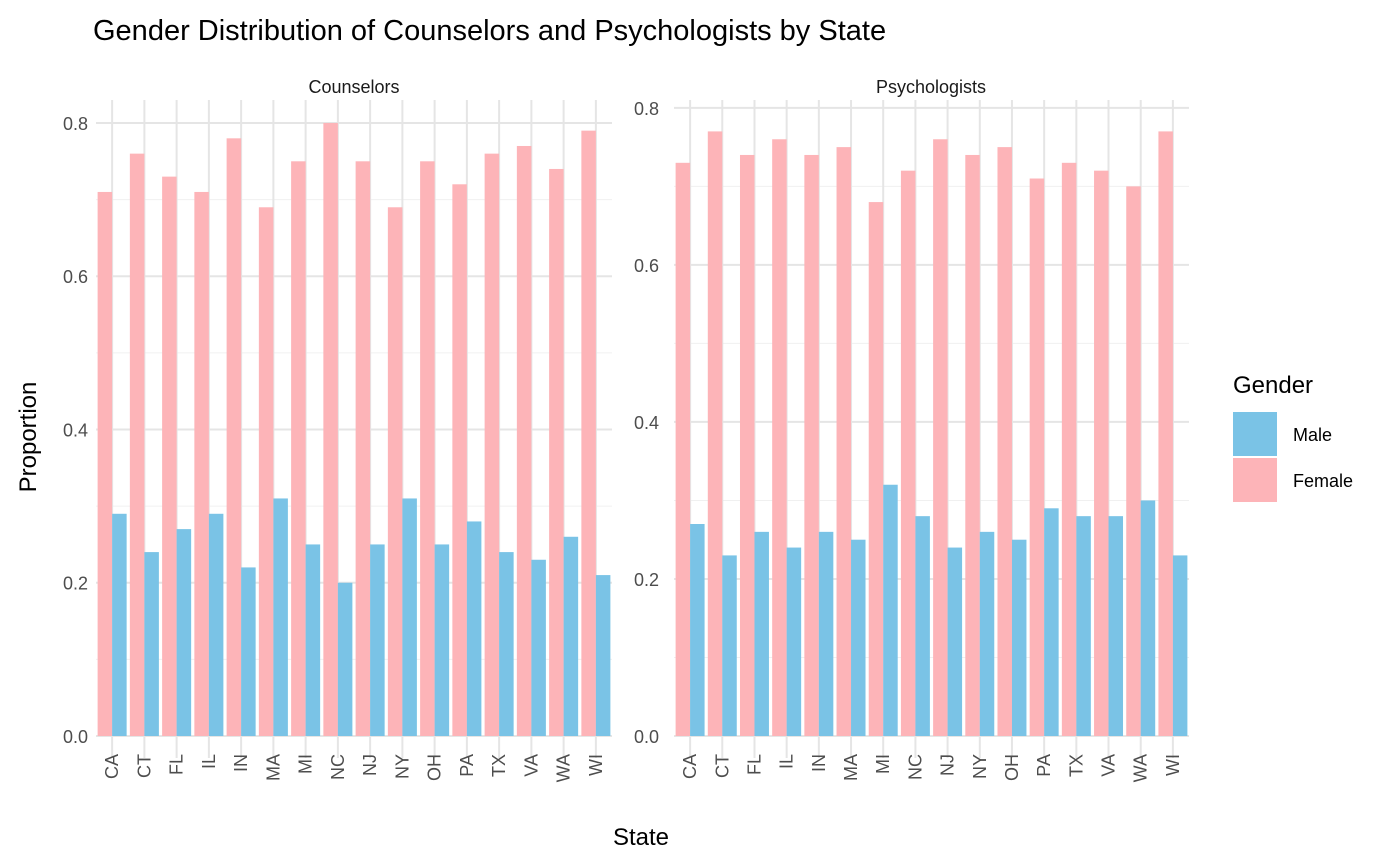  What do you see at coordinates (112, 766) in the screenshot?
I see `x-tick-label: CA` at bounding box center [112, 766].